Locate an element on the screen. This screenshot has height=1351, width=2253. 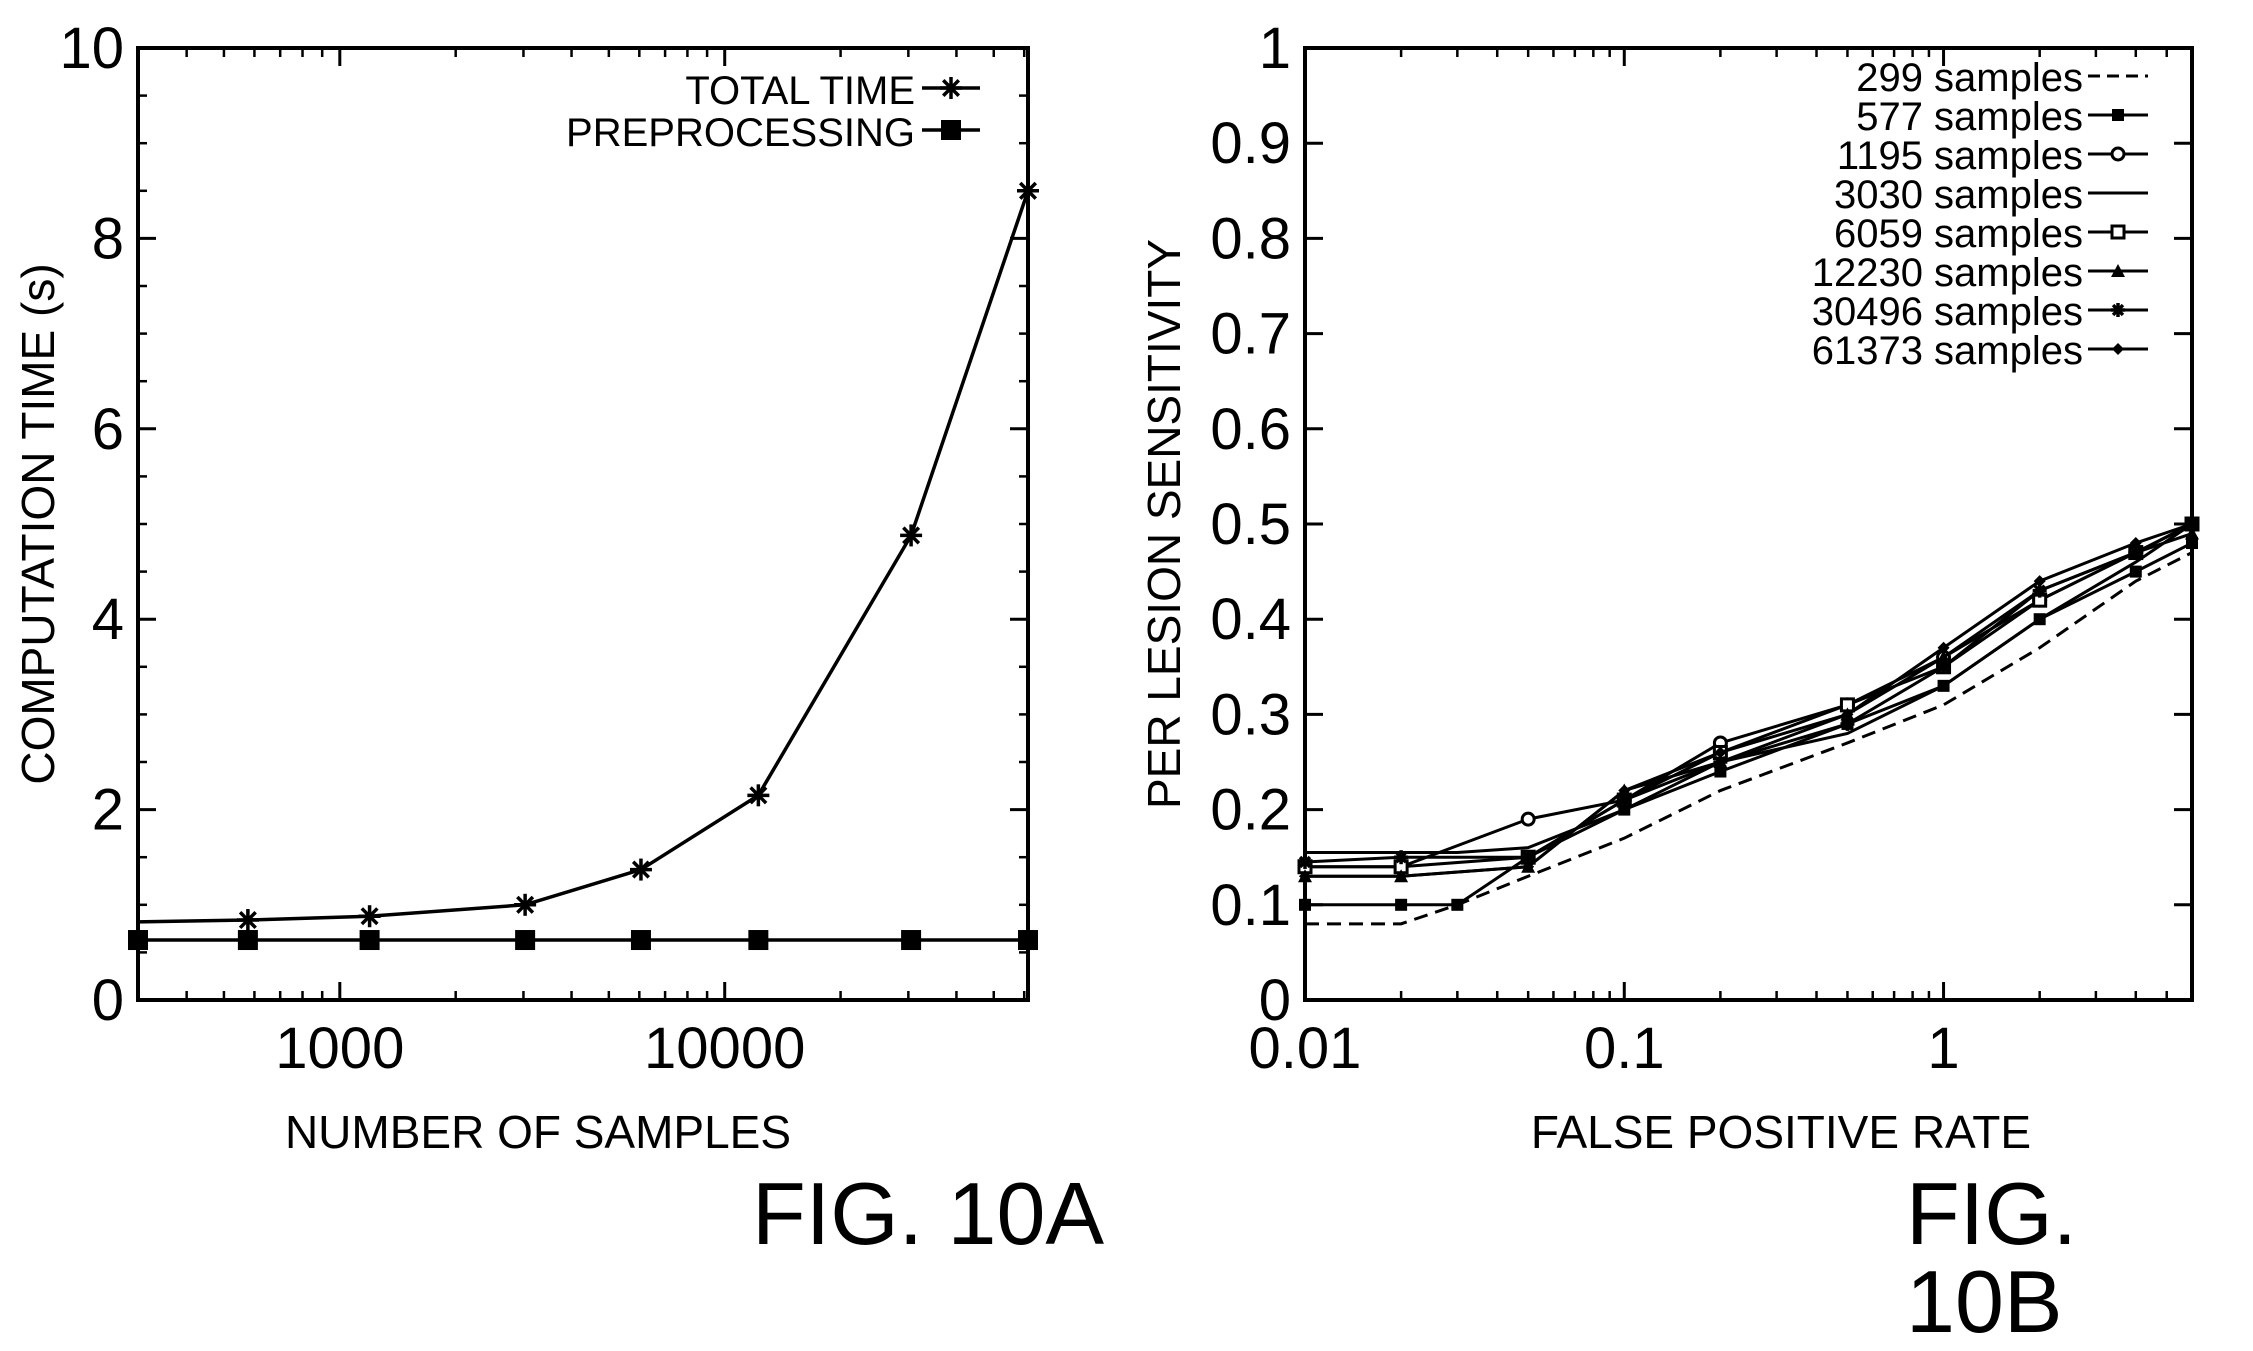
chart-10a-legend-label-0: TOTAL TIME is located at coordinates (800, 91).